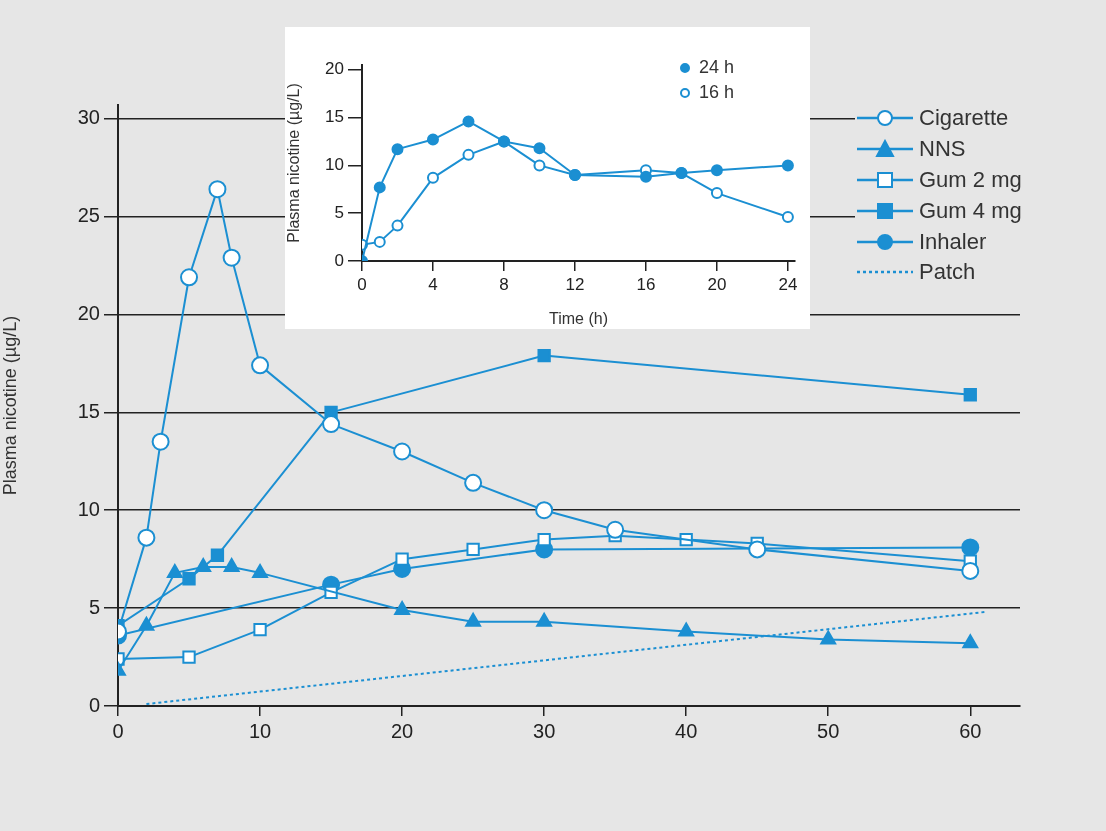 This screenshot has height=831, width=1106. I want to click on x-tick-label: 40, so click(686, 730).